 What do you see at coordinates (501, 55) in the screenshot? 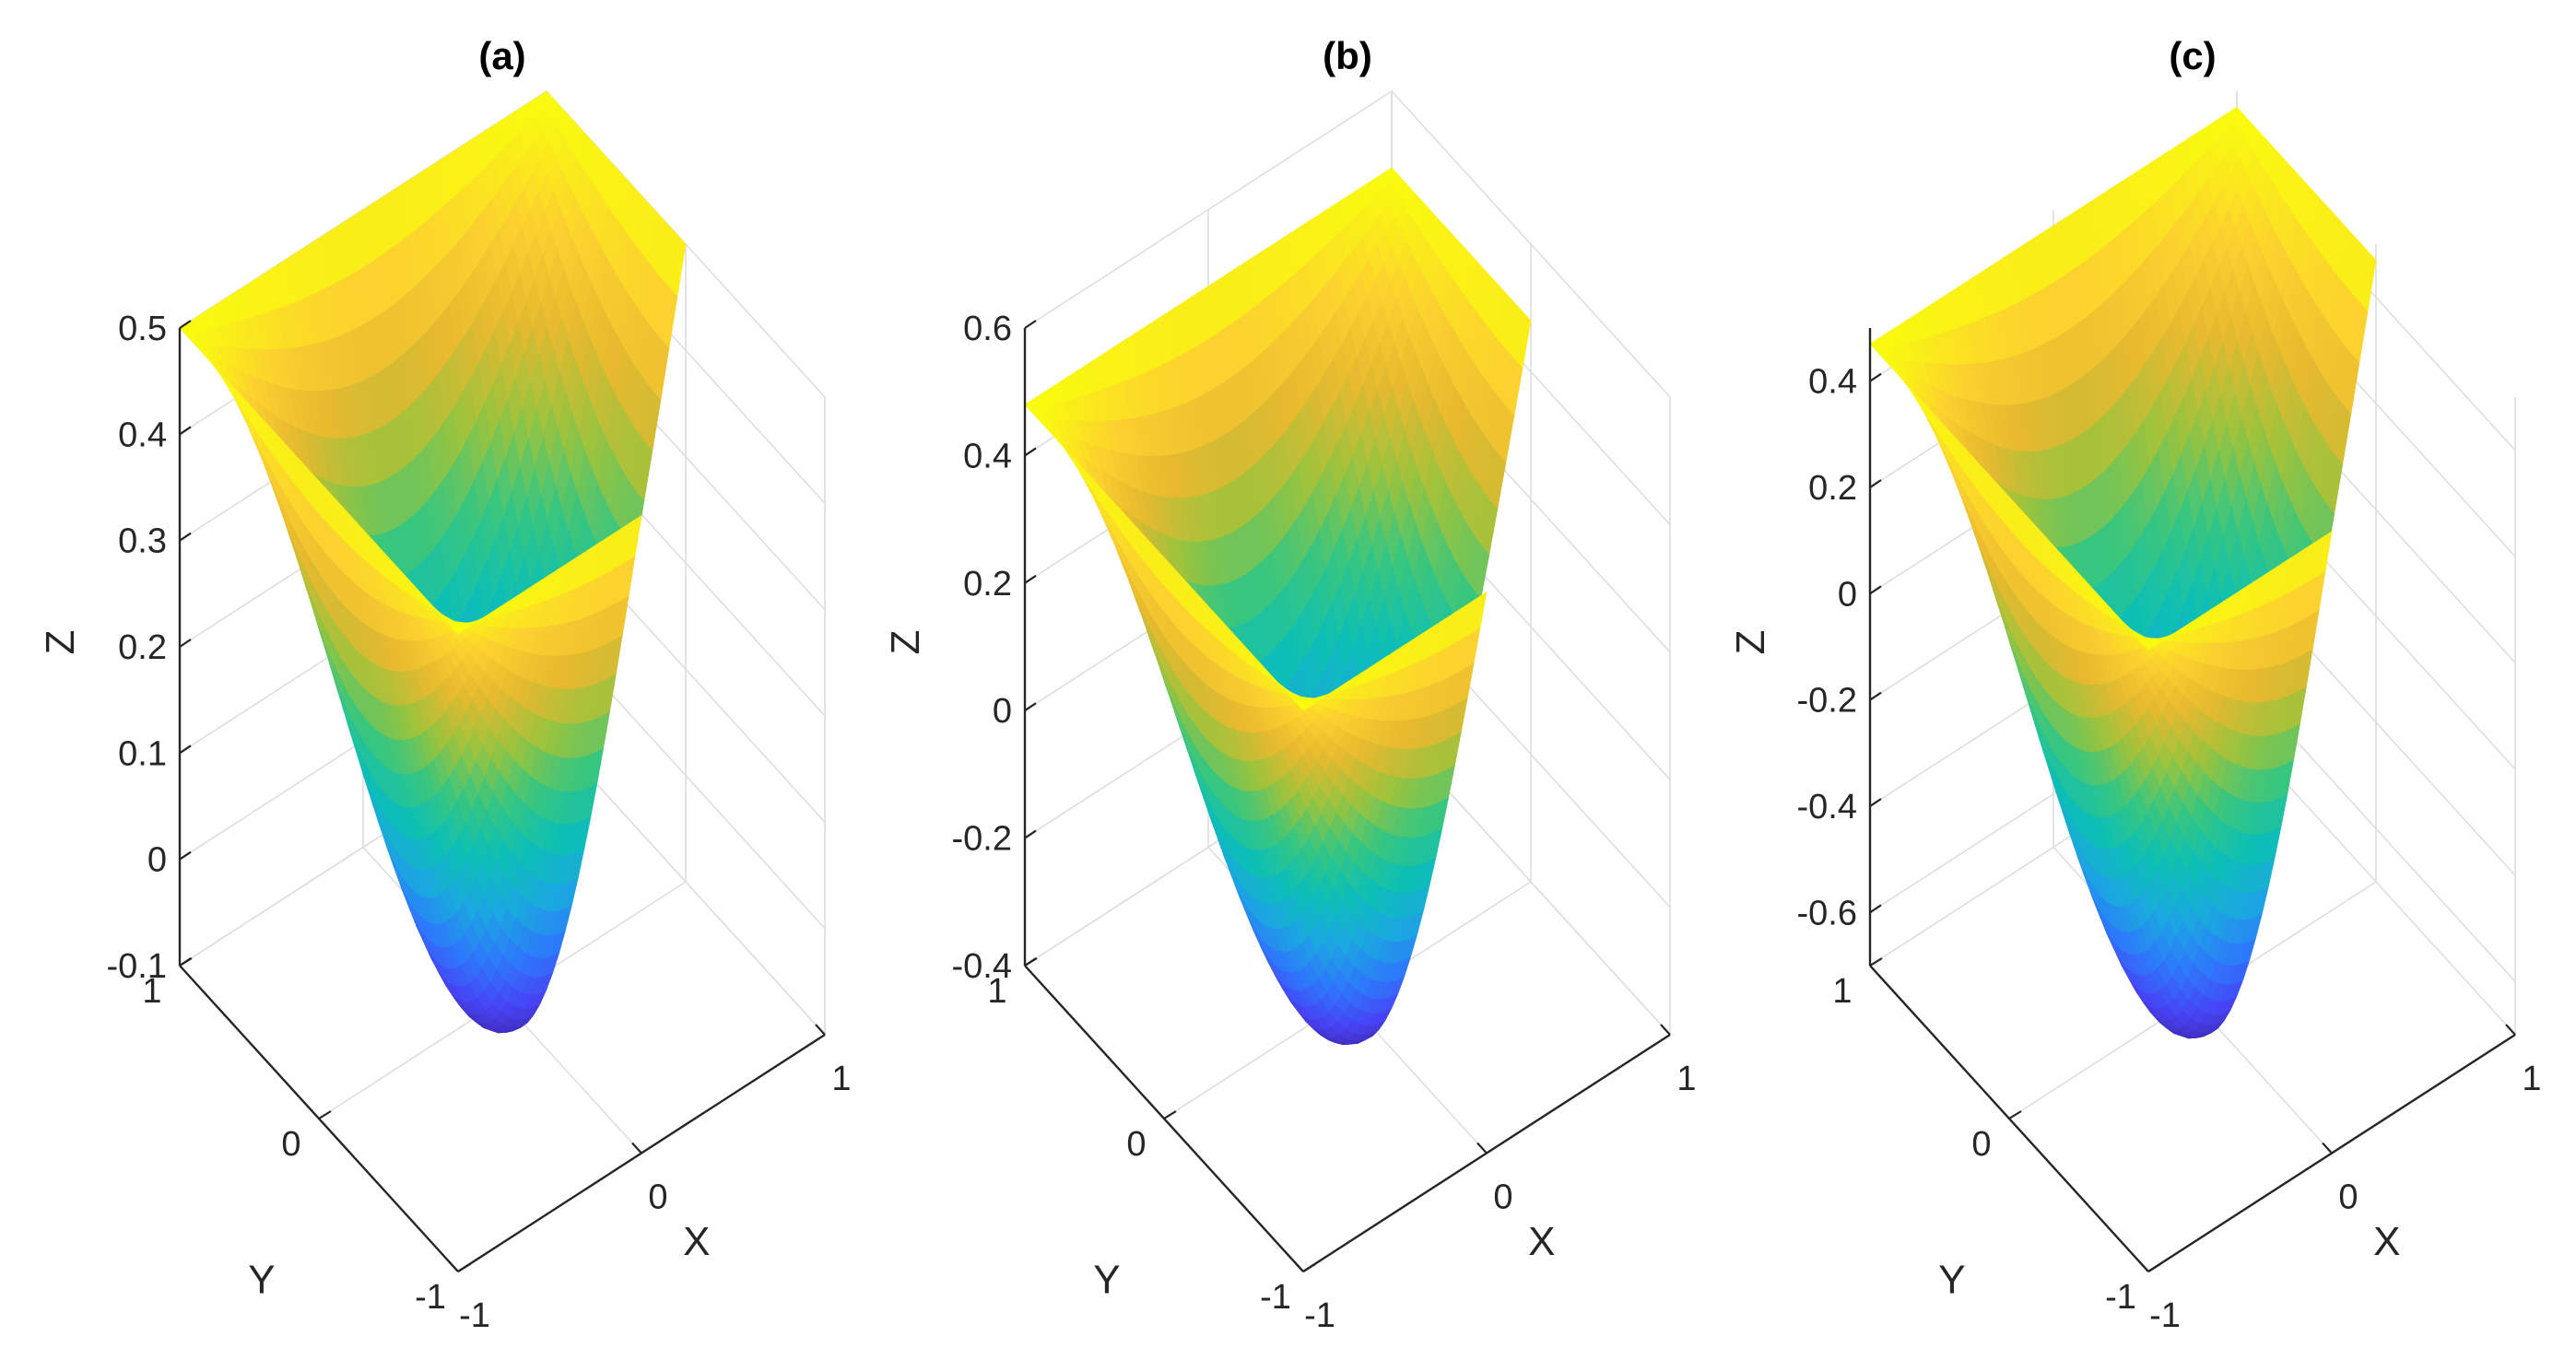
I see `panel-title: (a)` at bounding box center [501, 55].